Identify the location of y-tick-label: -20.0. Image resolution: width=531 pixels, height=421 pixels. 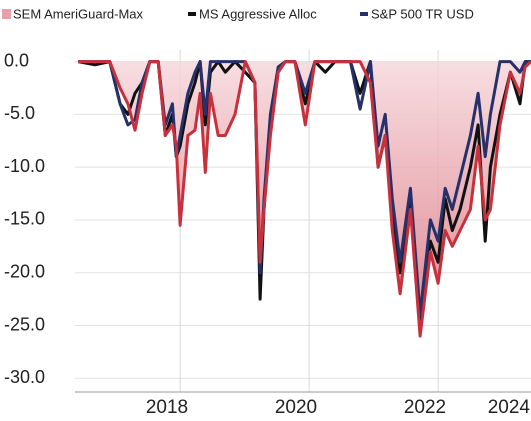
(24, 271).